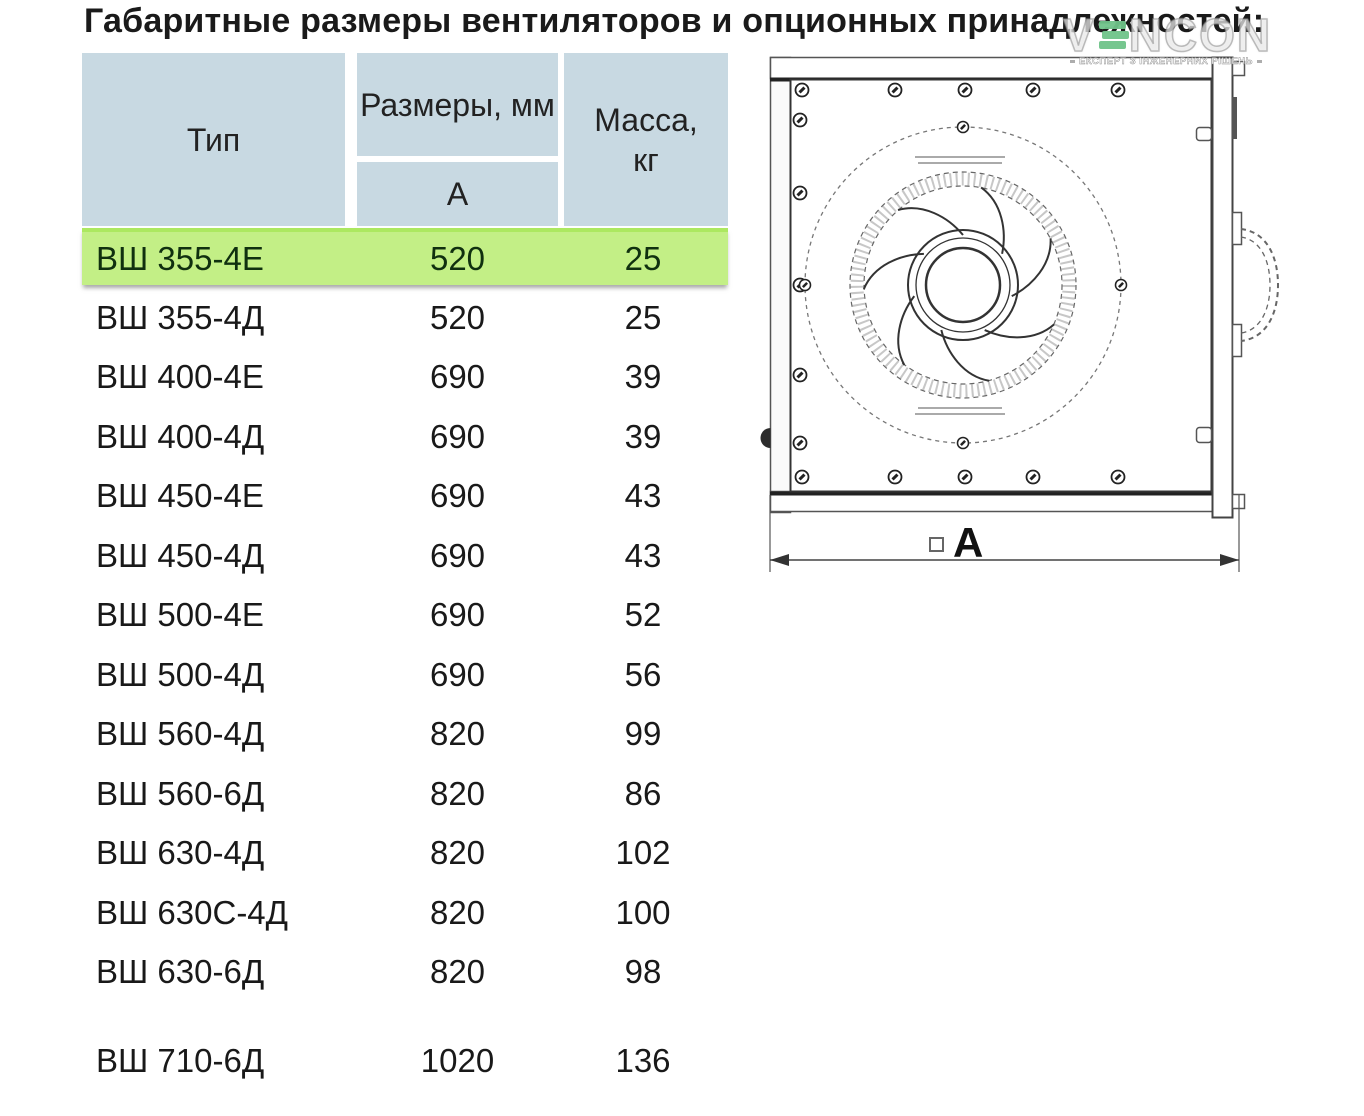  I want to click on tagline-text: ЕКСПЕРТ З ІНЖЕНЕРНИХ РІШЕНЬ, so click(1166, 61).